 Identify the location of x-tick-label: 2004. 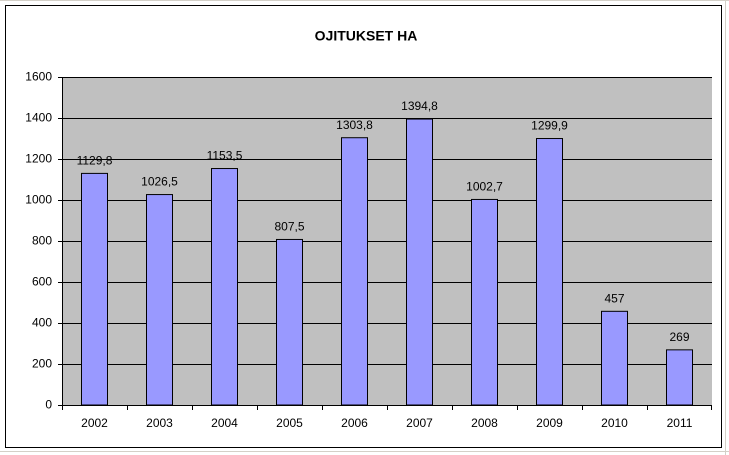
(224, 423).